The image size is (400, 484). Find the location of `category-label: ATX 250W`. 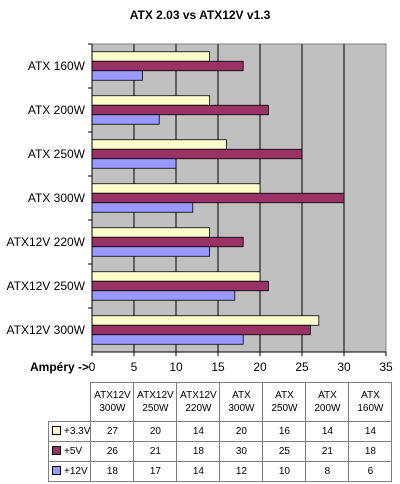

category-label: ATX 250W is located at coordinates (57, 154).